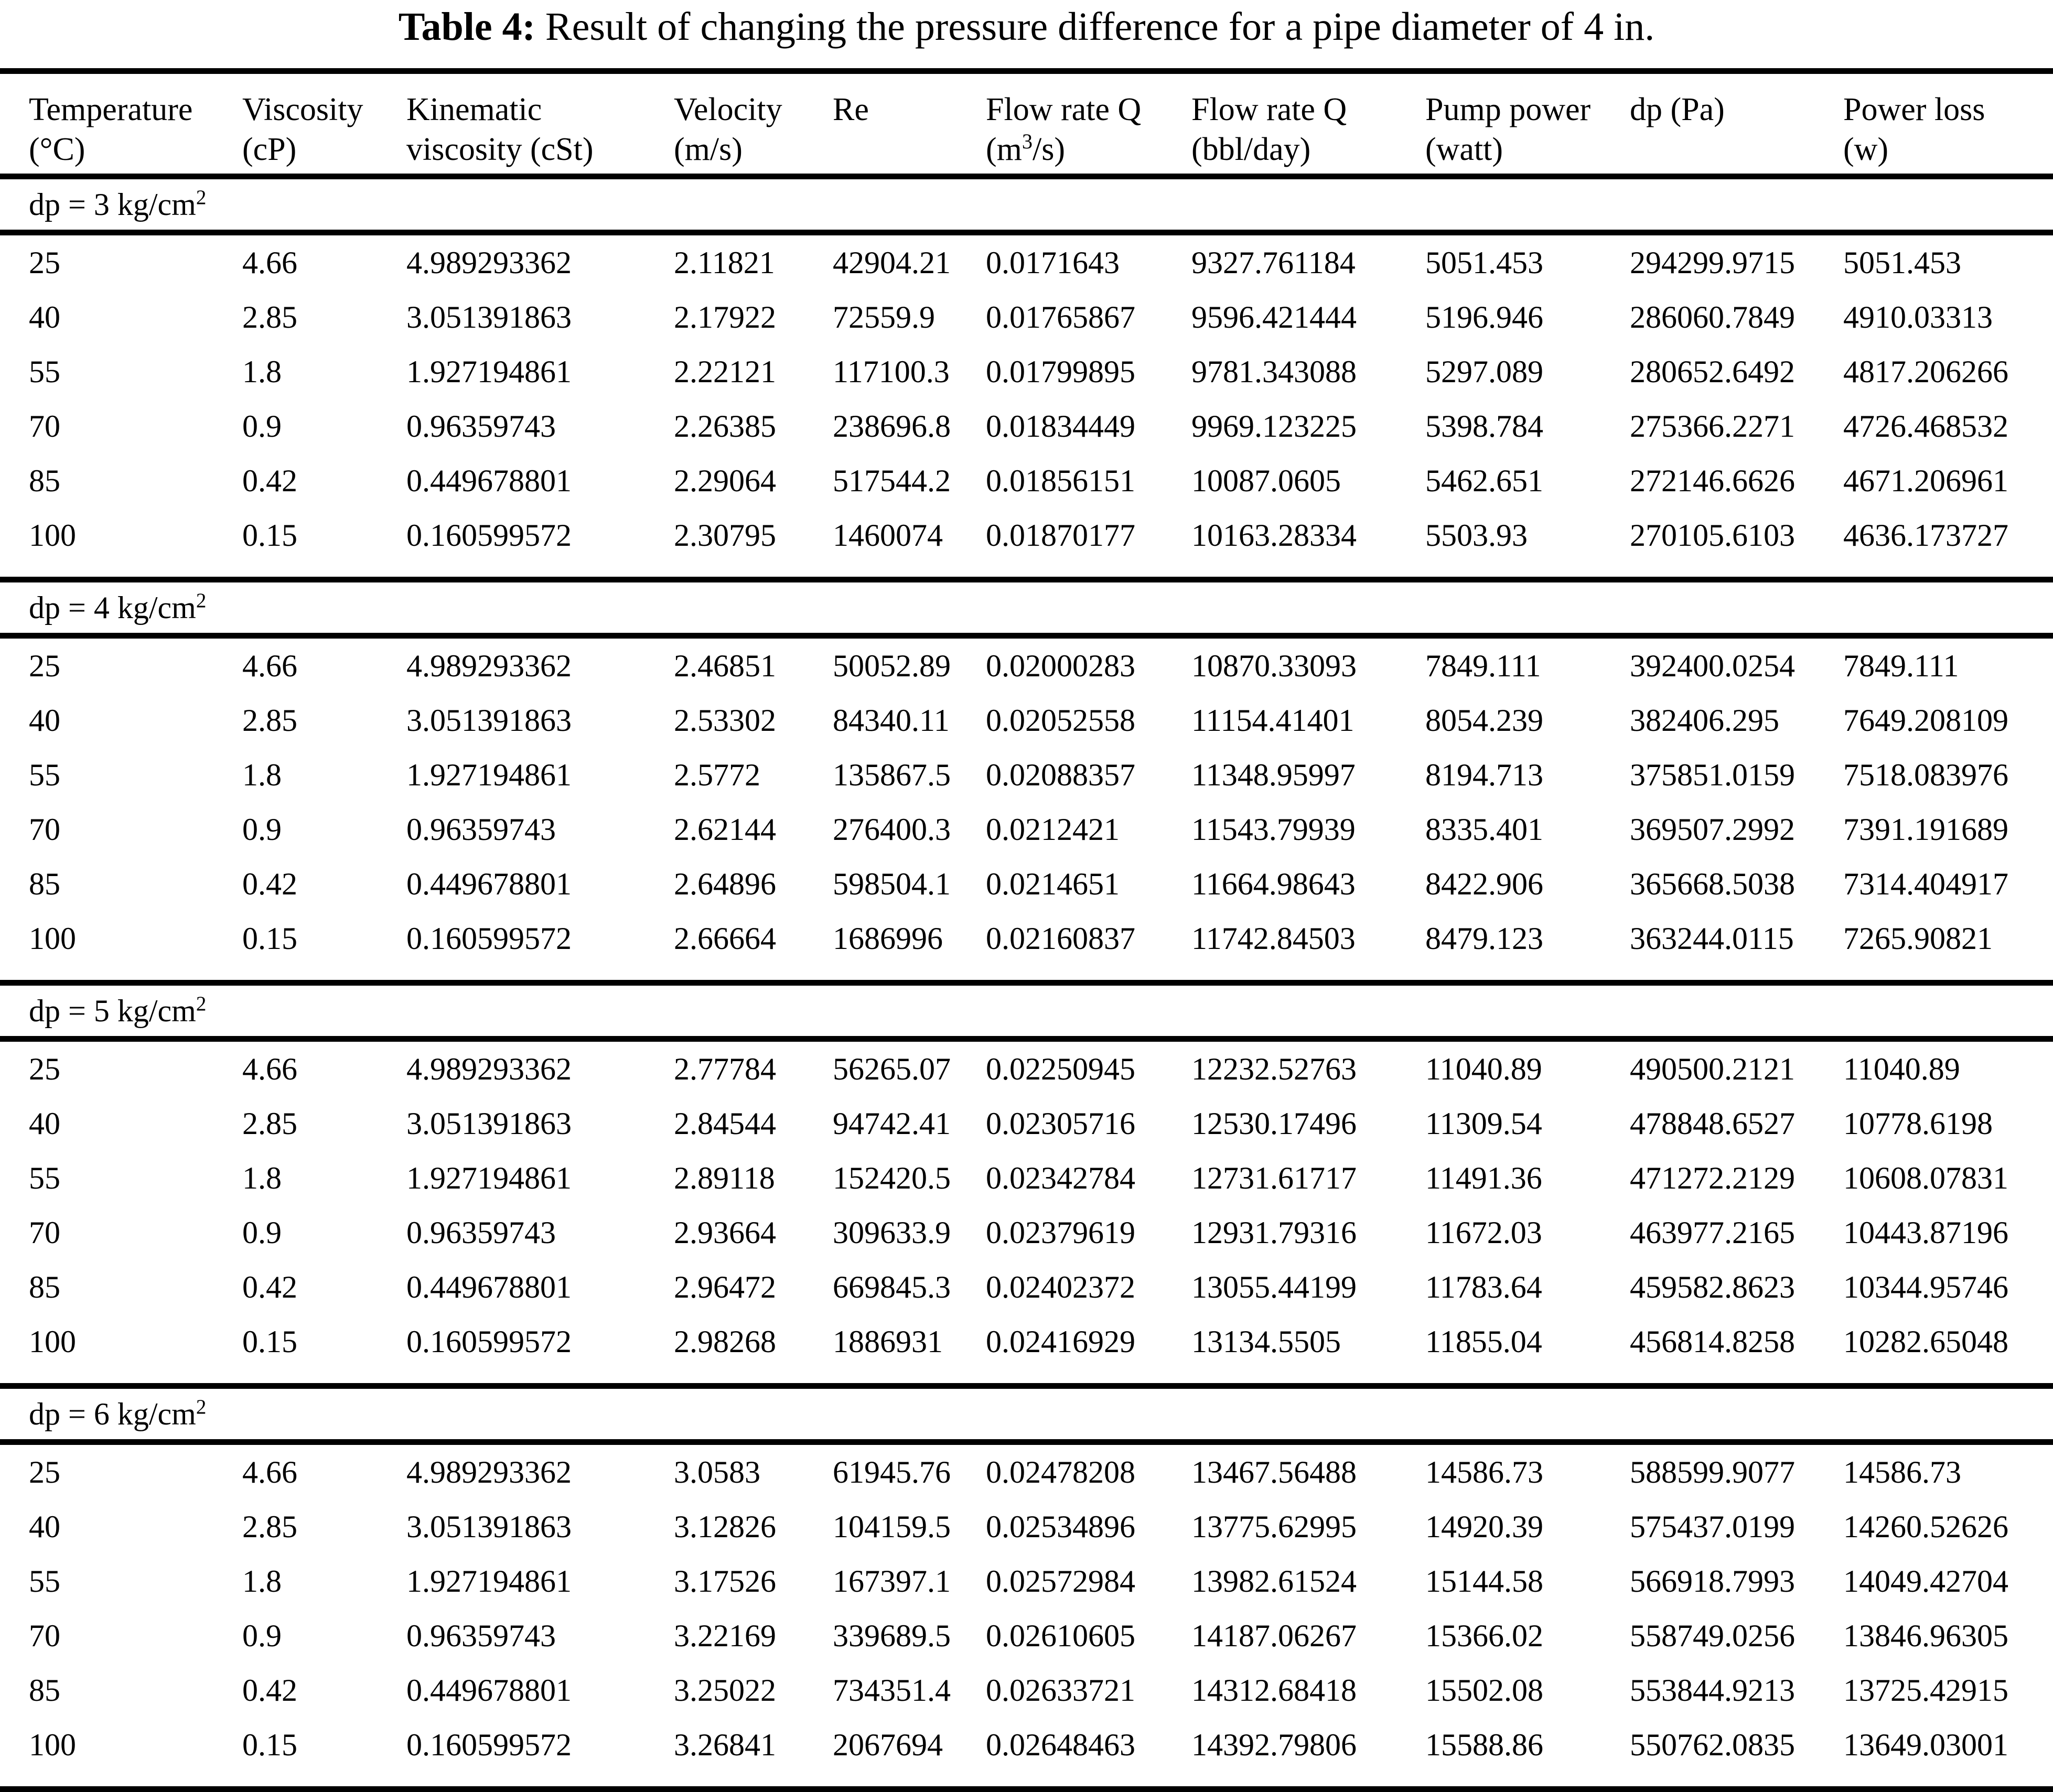 The image size is (2053, 1792). What do you see at coordinates (489, 883) in the screenshot?
I see `cell-kinematic-viscosity: 0.449678801` at bounding box center [489, 883].